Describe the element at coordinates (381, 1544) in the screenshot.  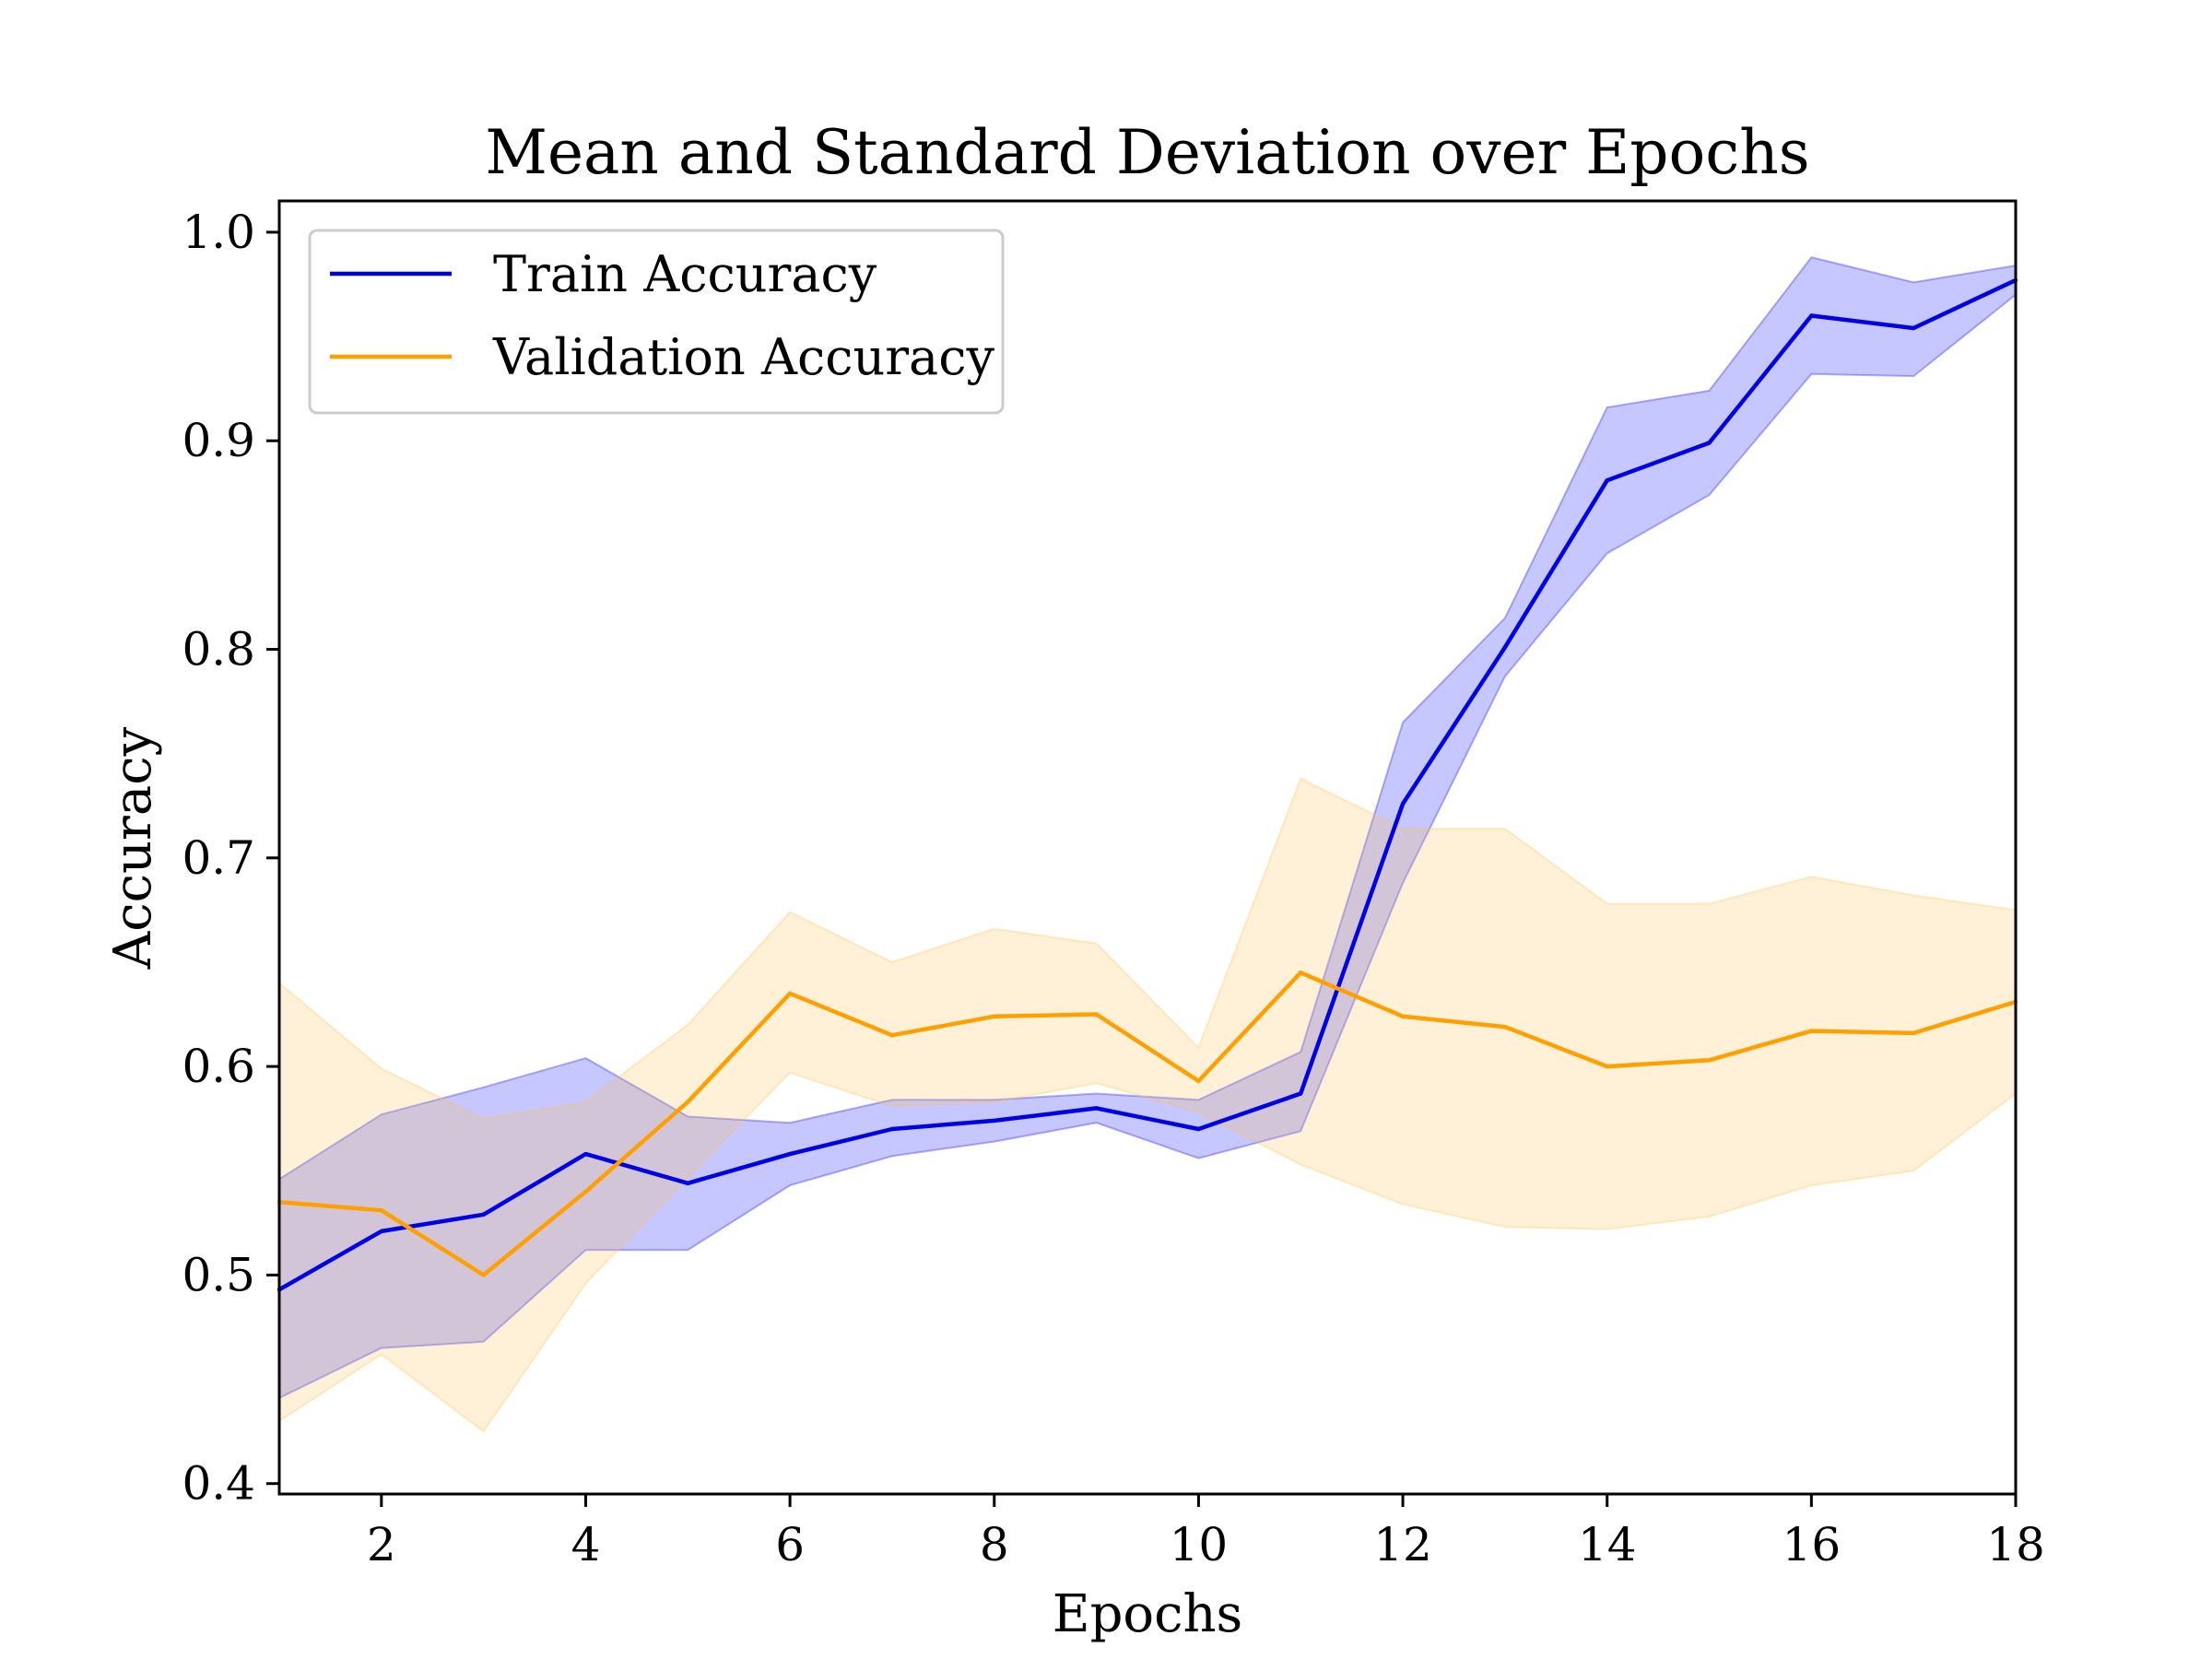
I see `x-tick-label-2: 2` at that location.